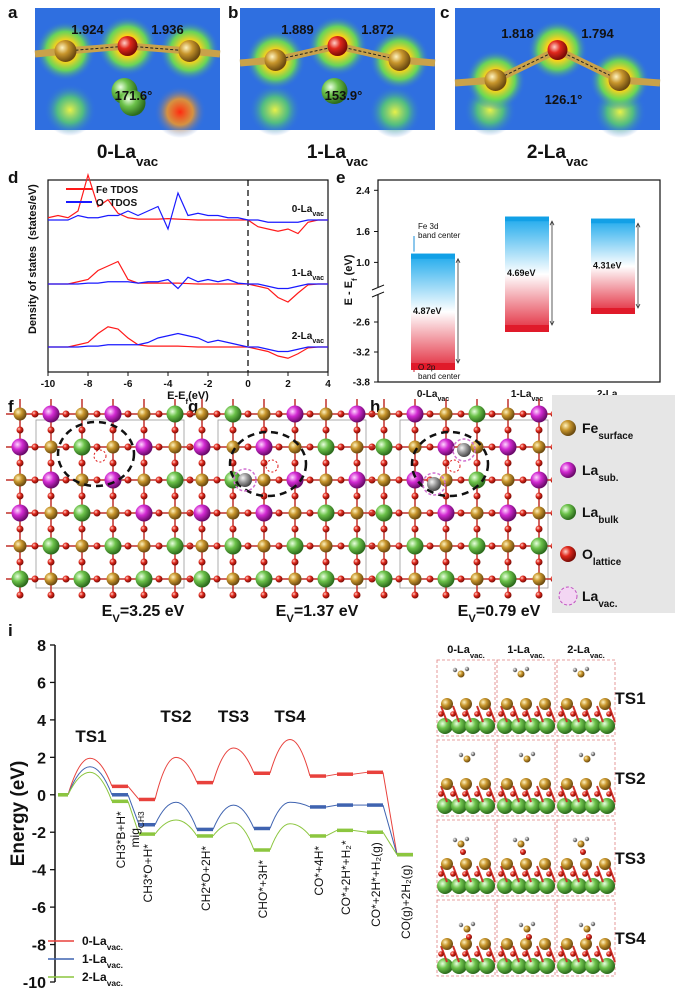 This screenshot has height=999, width=675. Describe the element at coordinates (33, 212) in the screenshot. I see `y-axis-label: (states/eV)` at that location.